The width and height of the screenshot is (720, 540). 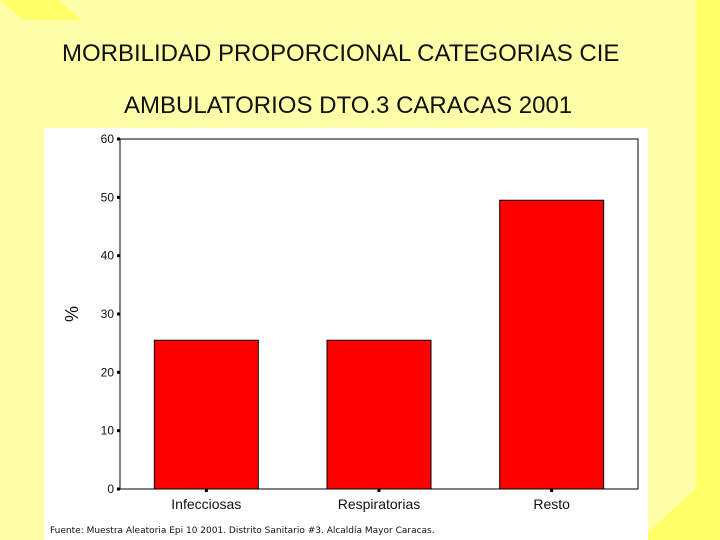 I want to click on y-tick-label: 40, so click(x=108, y=256).